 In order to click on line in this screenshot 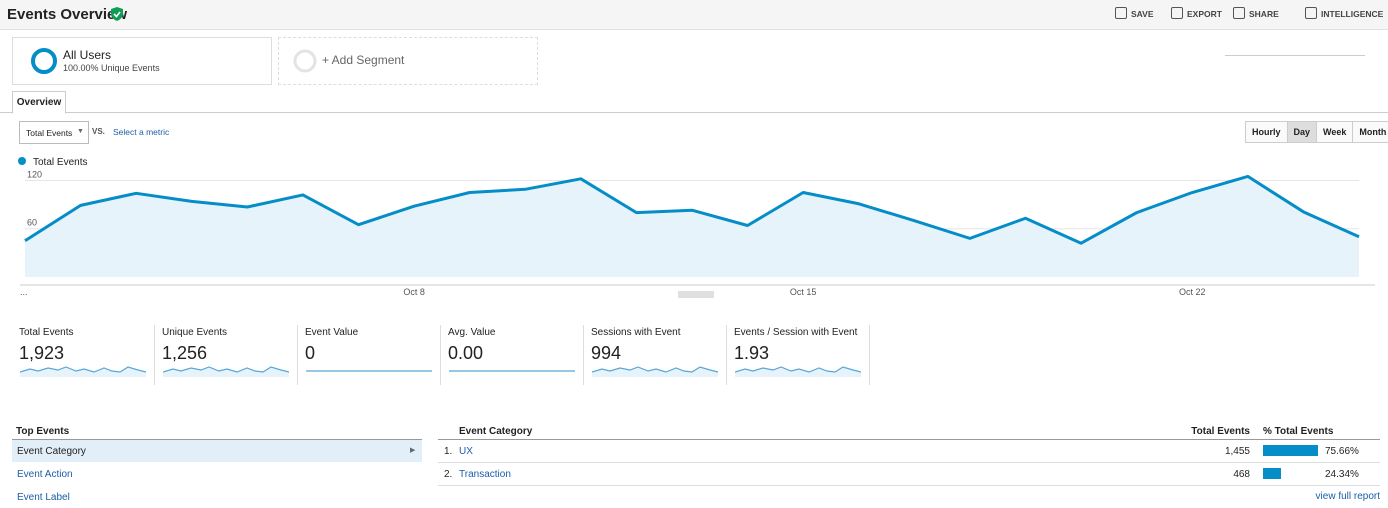, I will do `click(692, 209)`.